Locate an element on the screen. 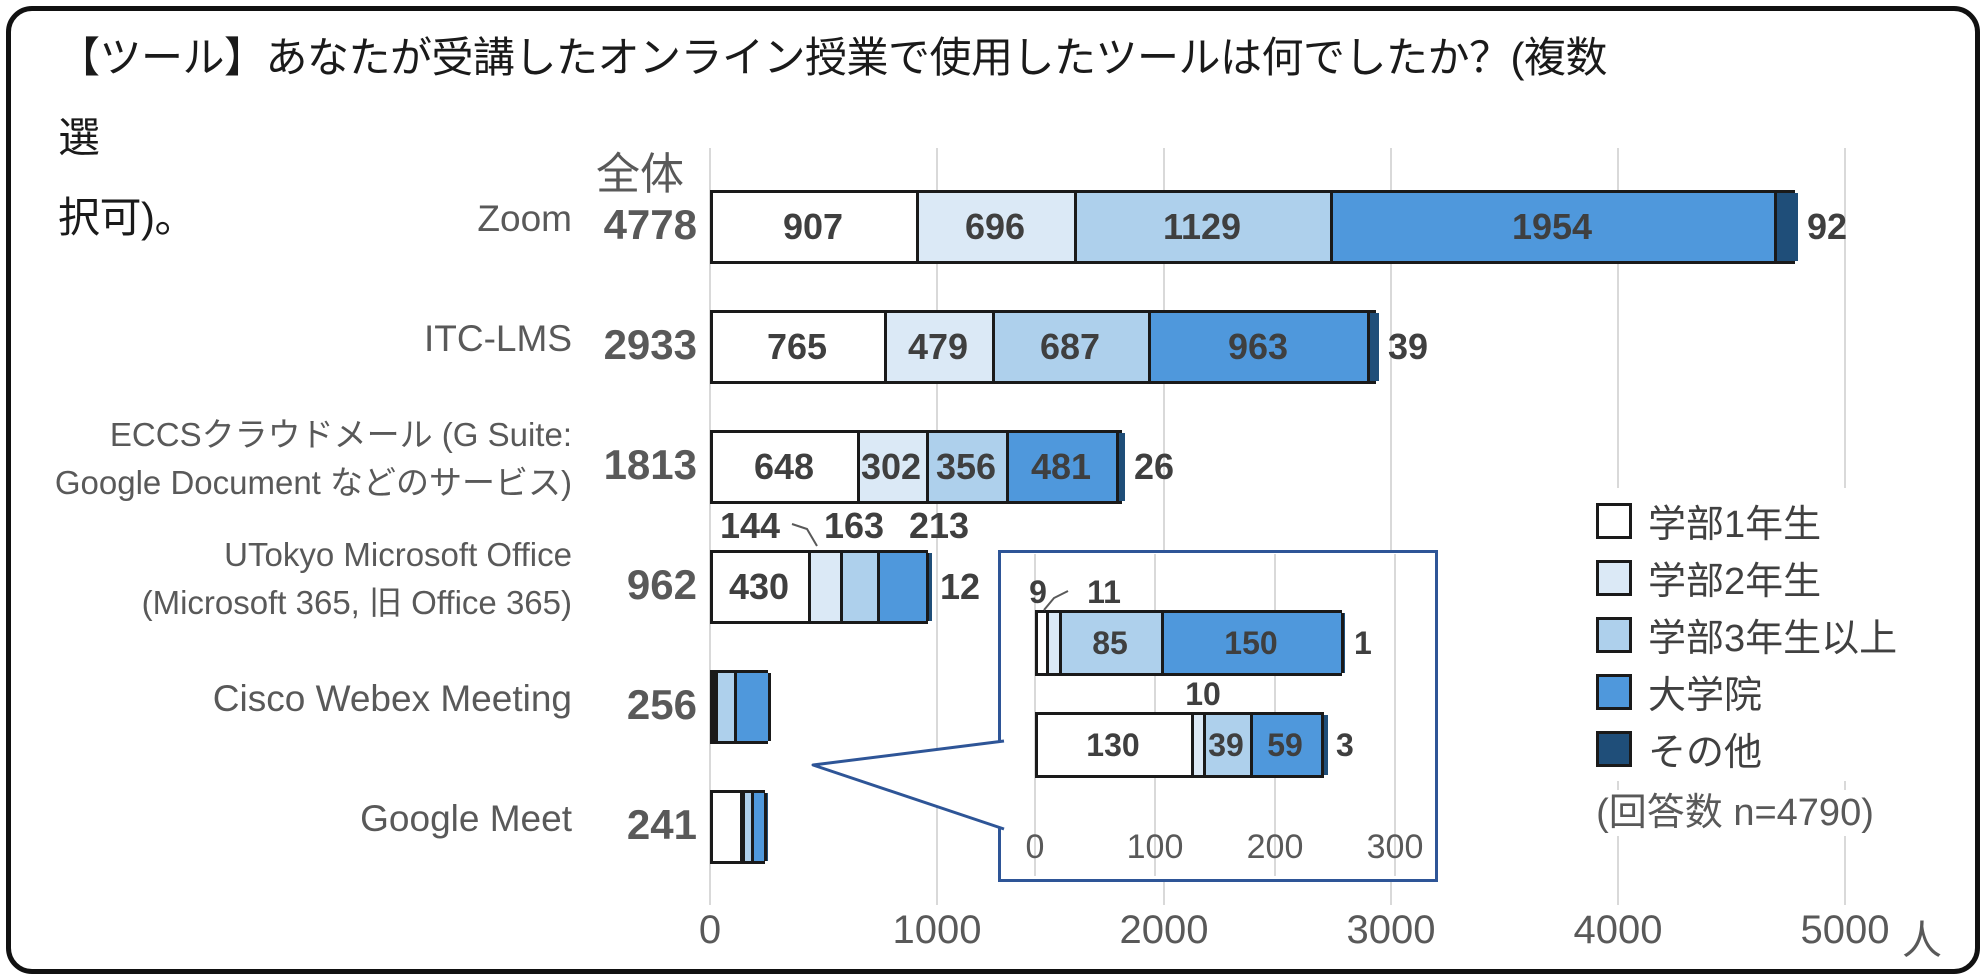  x-axis-tick-label: 0 is located at coordinates (710, 930).